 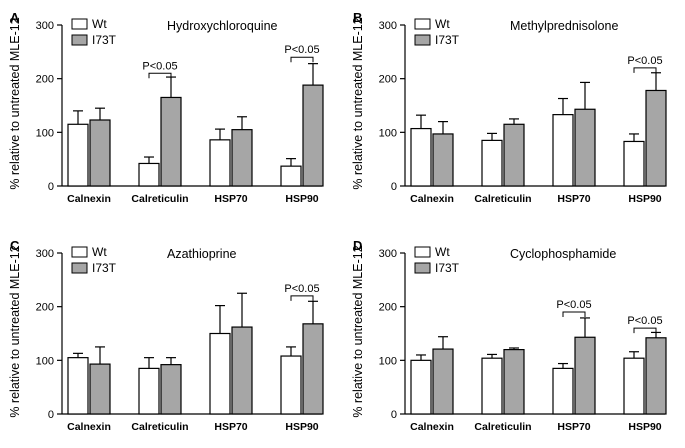 What do you see at coordinates (357, 17) in the screenshot?
I see `panel-letter: B` at bounding box center [357, 17].